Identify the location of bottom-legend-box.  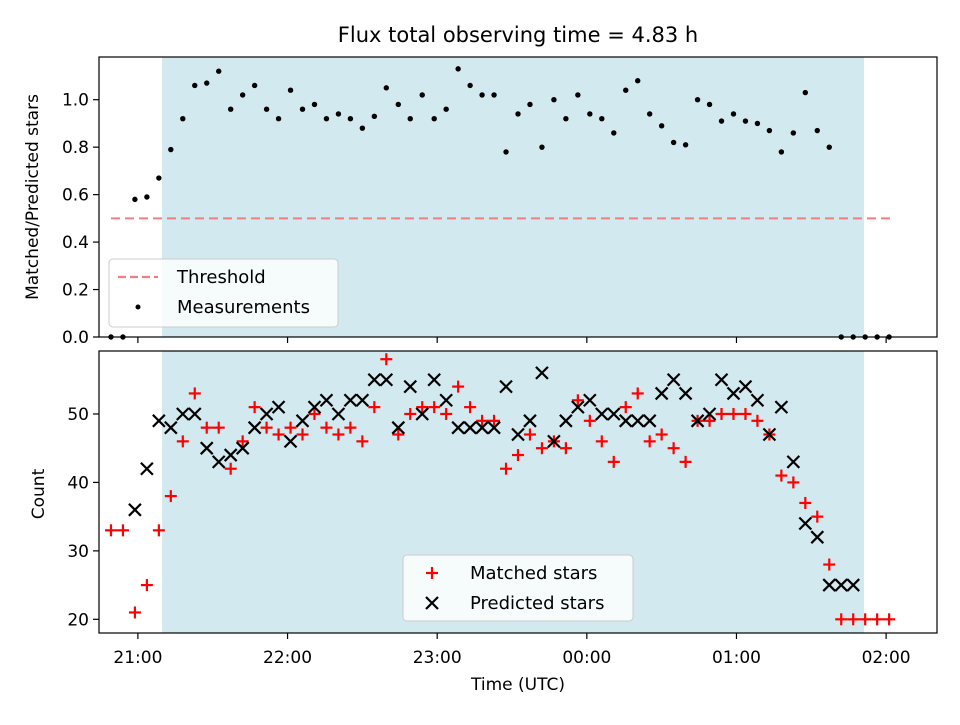
(518, 588).